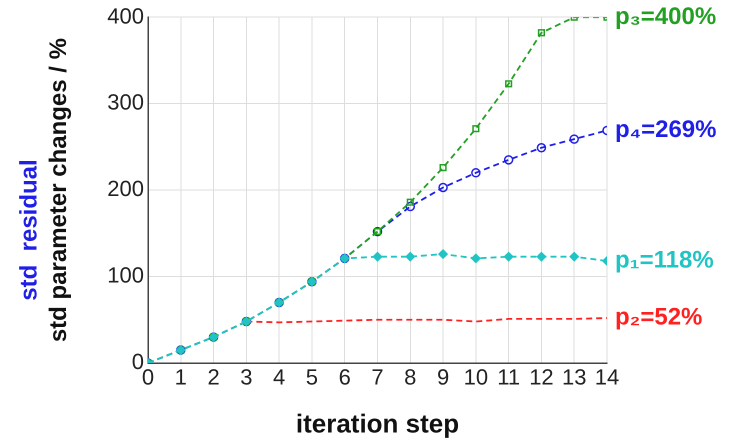  I want to click on x-axis-title: iteration step, so click(378, 423).